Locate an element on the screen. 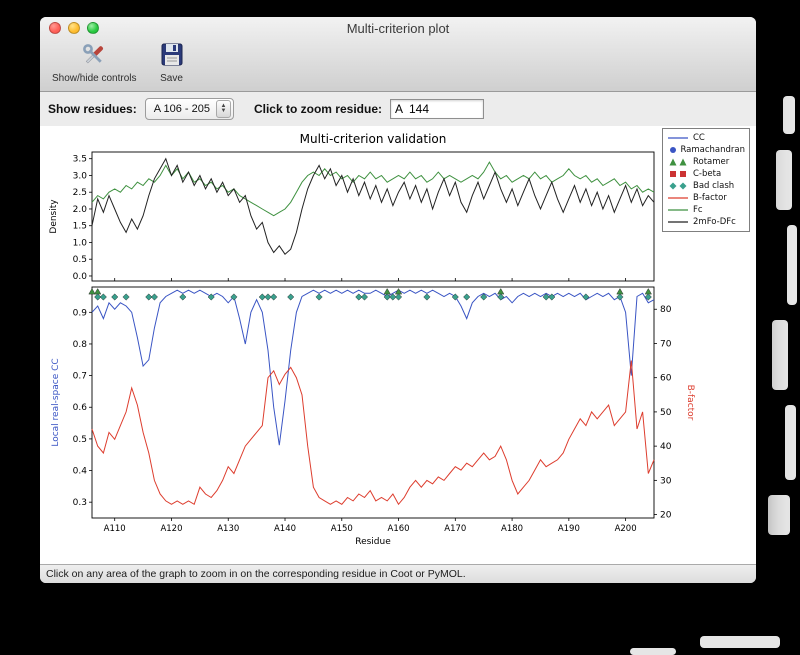  svg-text: B-factor is located at coordinates (690, 403).